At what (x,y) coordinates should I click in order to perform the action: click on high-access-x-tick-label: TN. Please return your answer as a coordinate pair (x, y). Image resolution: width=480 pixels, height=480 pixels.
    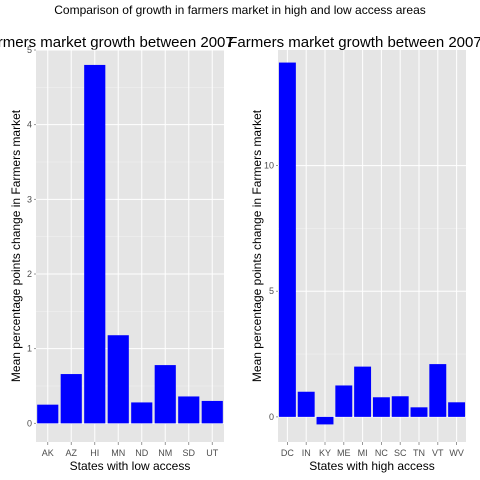
    Looking at the image, I should click on (419, 453).